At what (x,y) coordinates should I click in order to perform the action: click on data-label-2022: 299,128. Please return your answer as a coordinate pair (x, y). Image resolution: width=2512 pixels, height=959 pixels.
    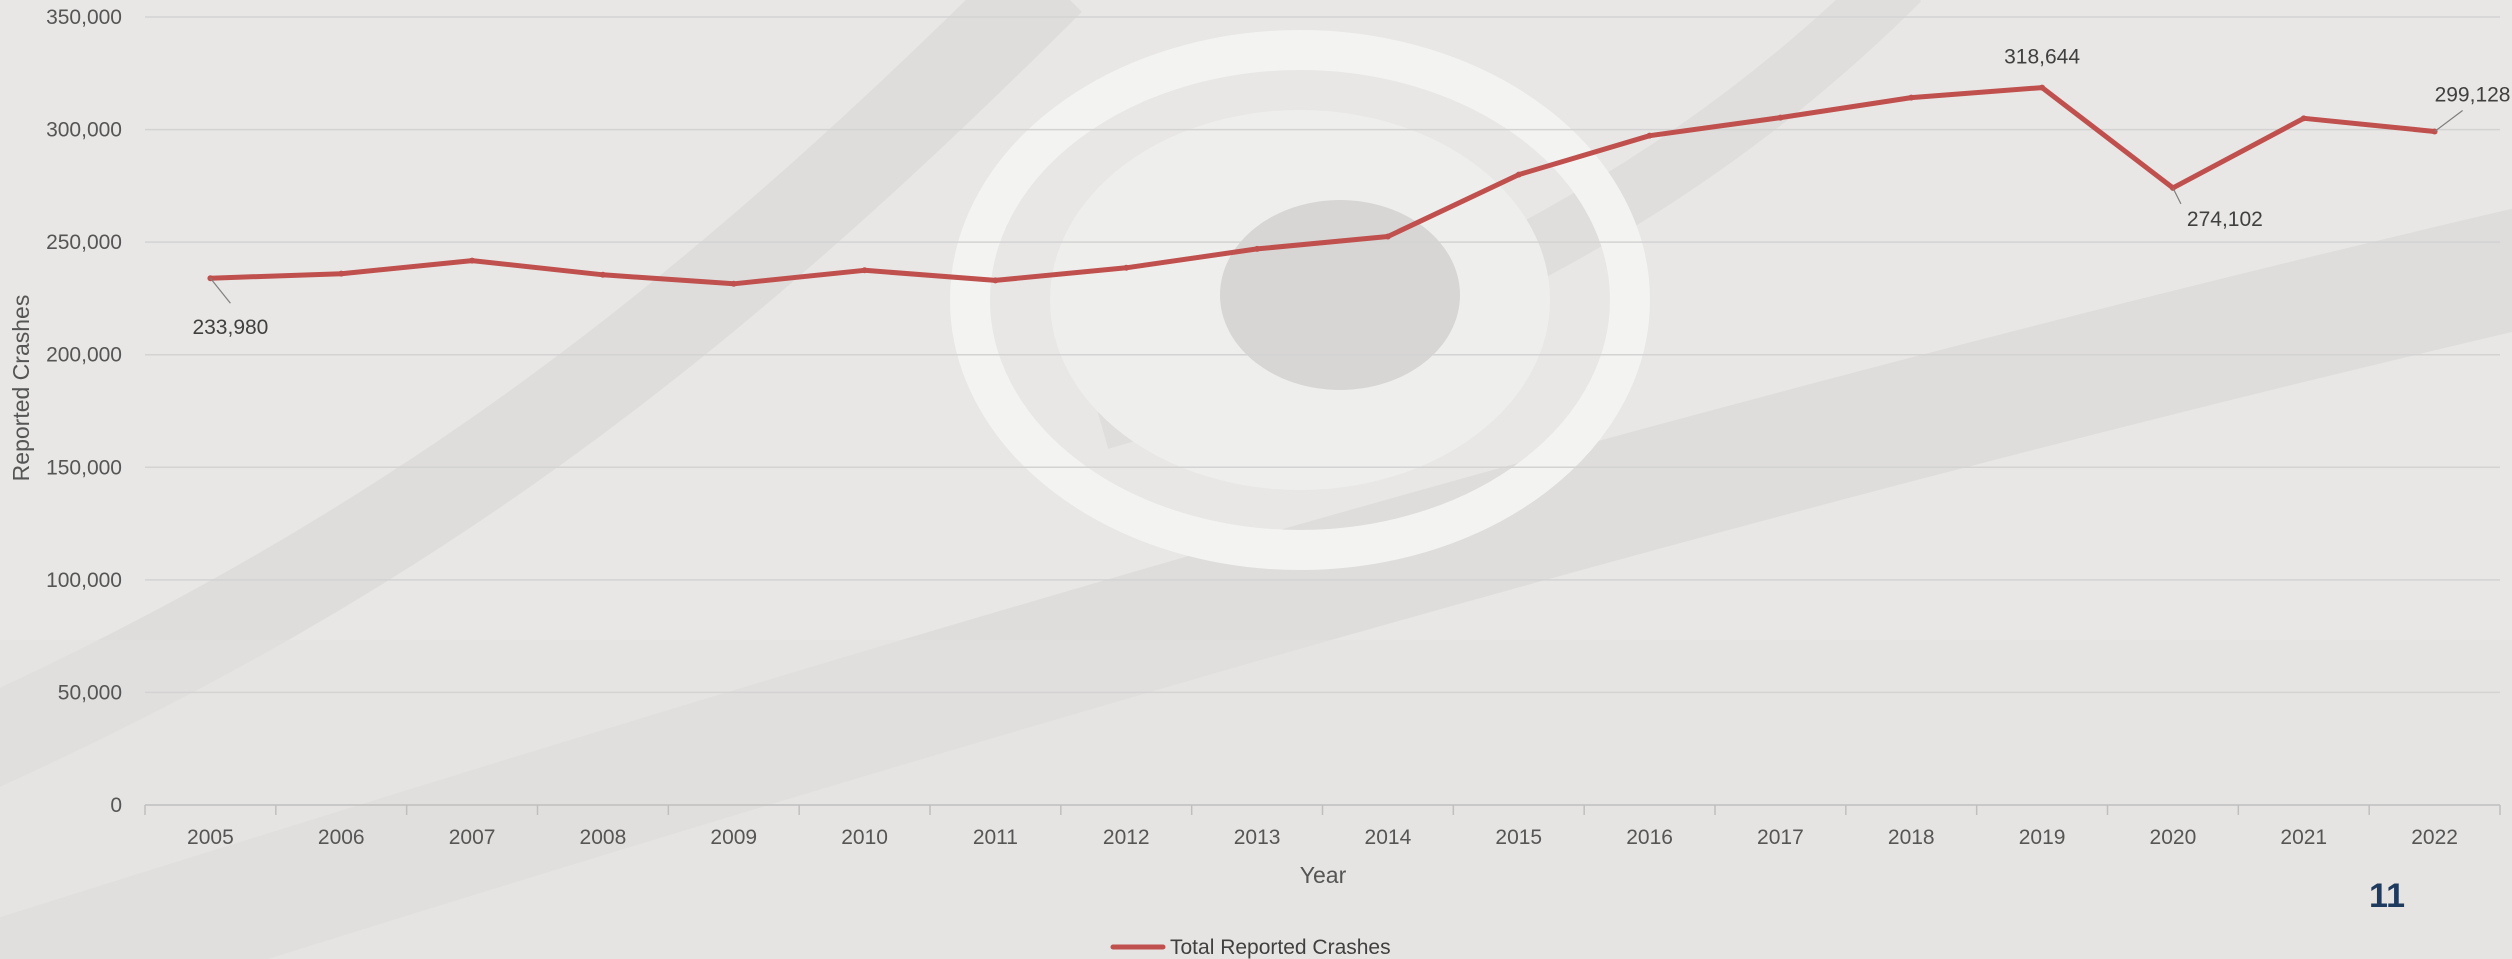
    Looking at the image, I should click on (2473, 95).